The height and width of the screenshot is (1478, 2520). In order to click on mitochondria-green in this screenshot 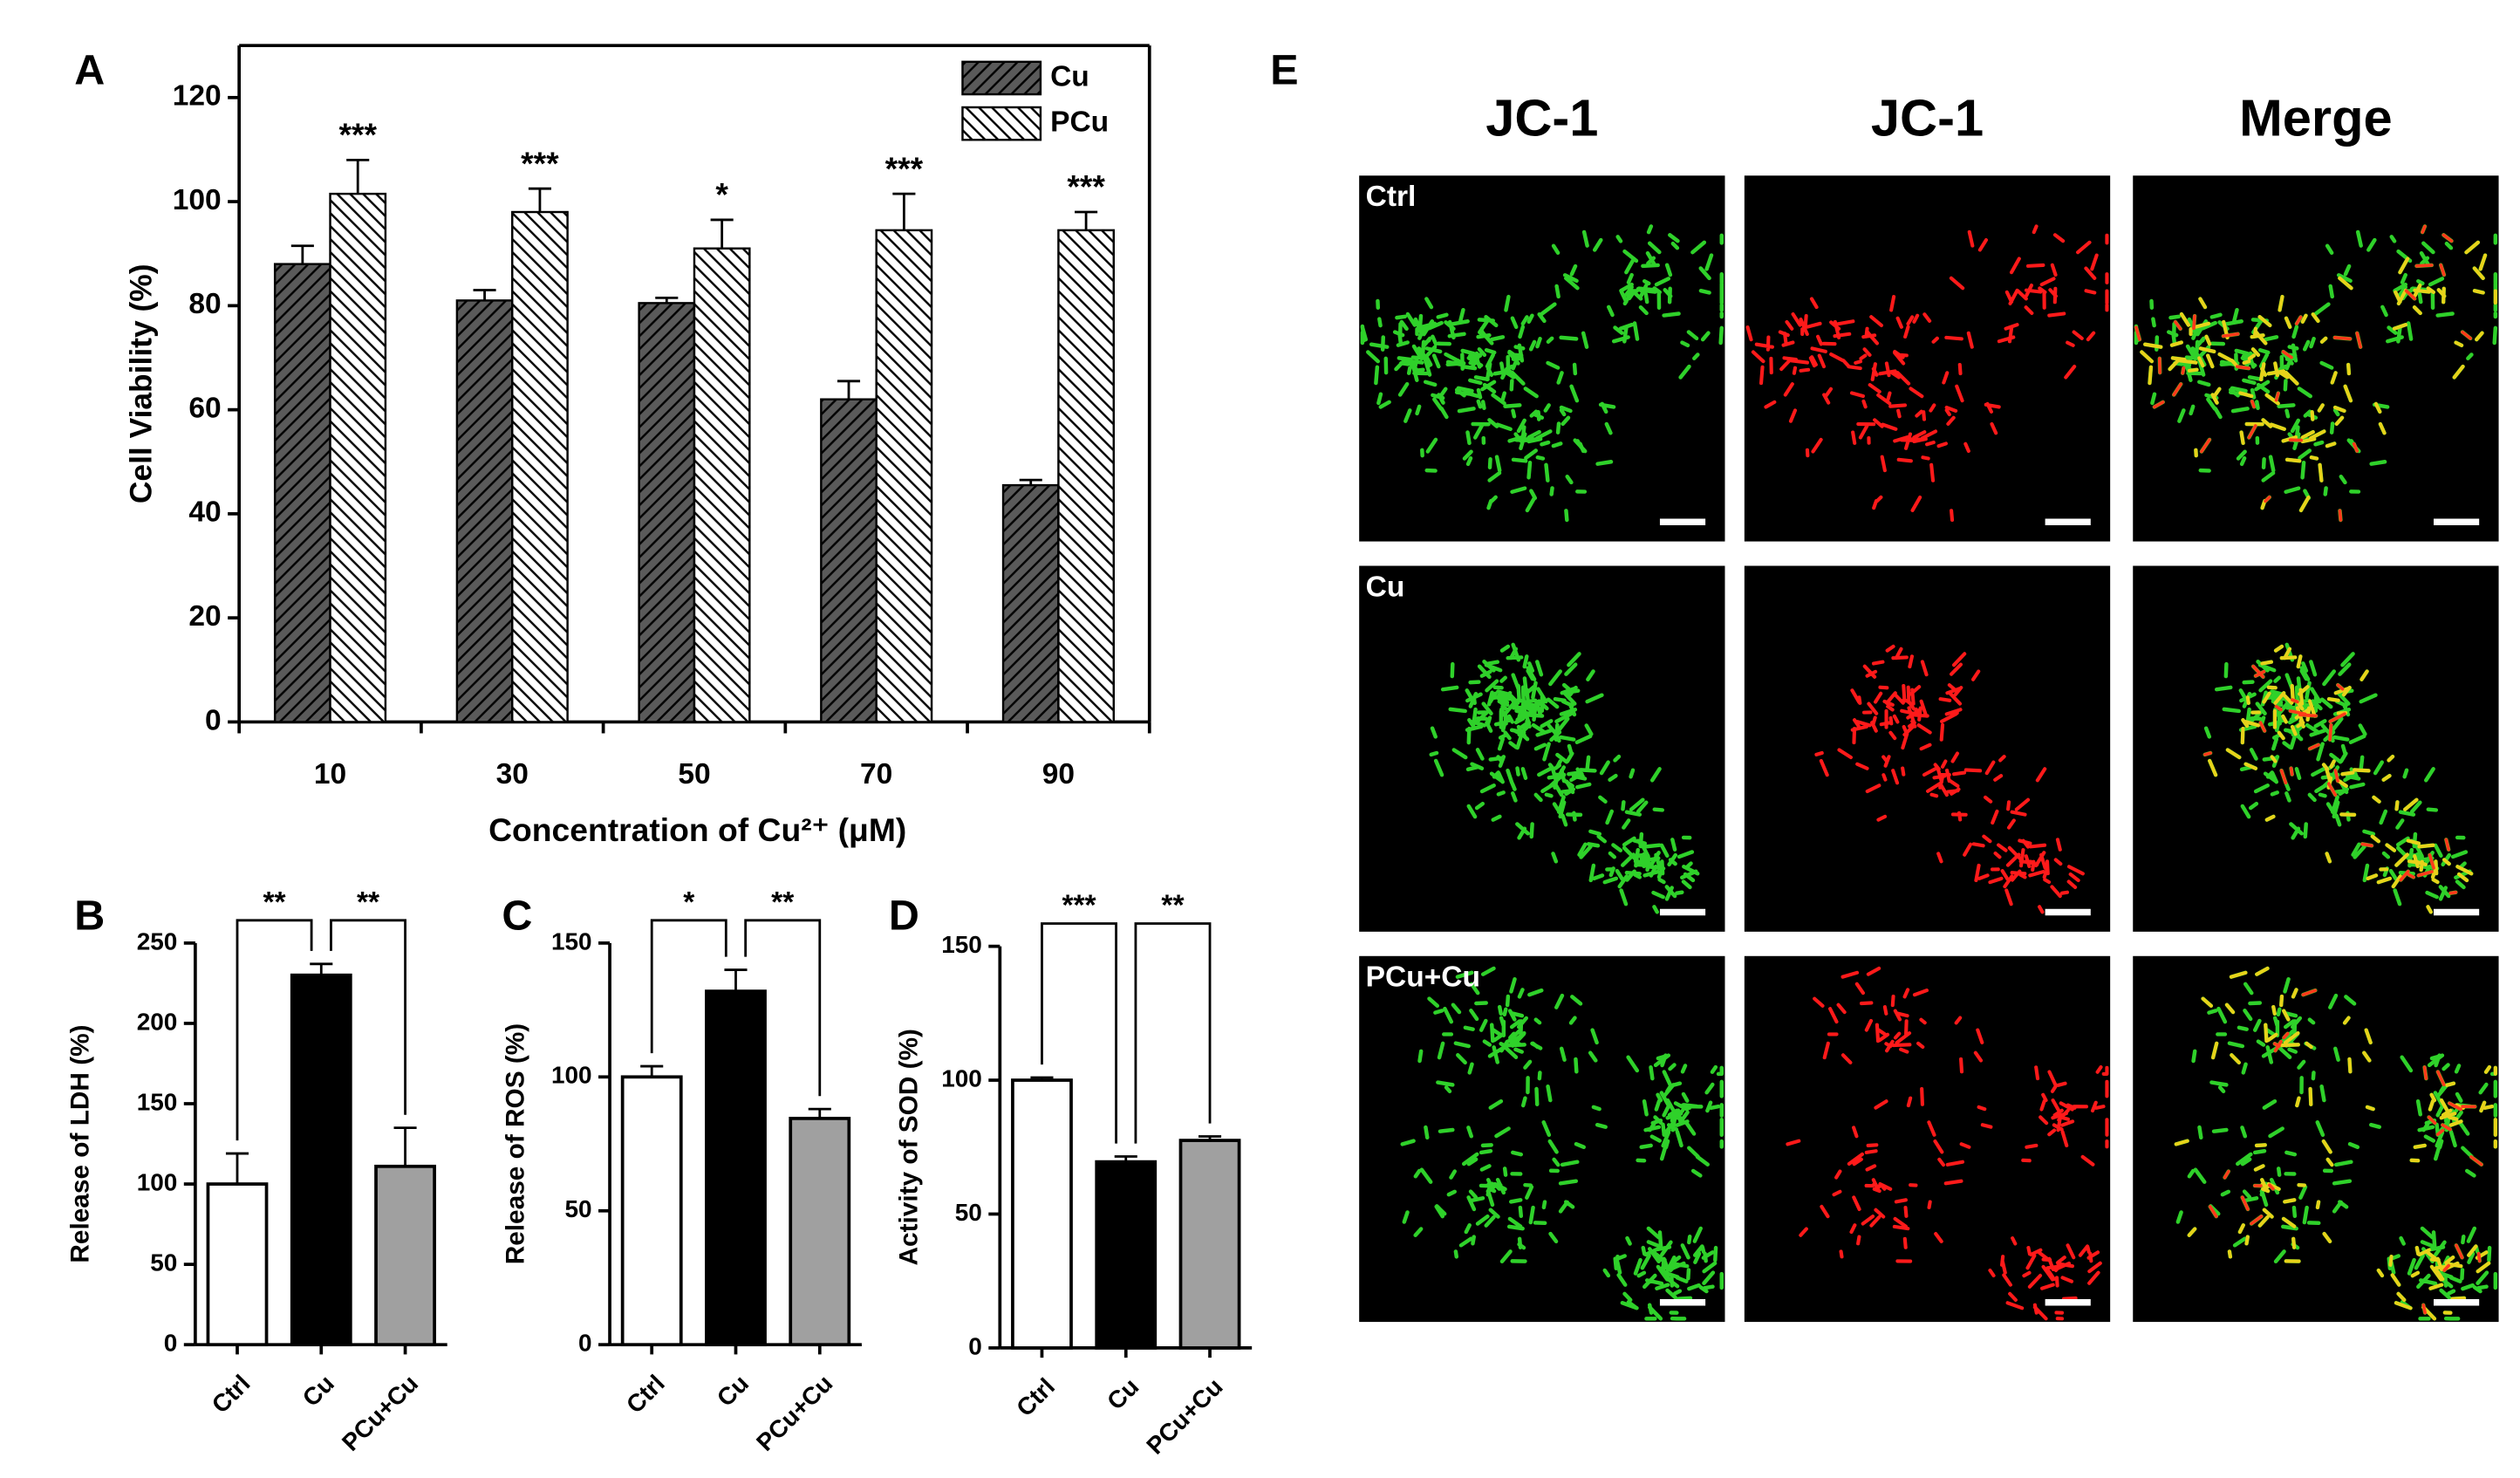, I will do `click(1562, 1143)`.